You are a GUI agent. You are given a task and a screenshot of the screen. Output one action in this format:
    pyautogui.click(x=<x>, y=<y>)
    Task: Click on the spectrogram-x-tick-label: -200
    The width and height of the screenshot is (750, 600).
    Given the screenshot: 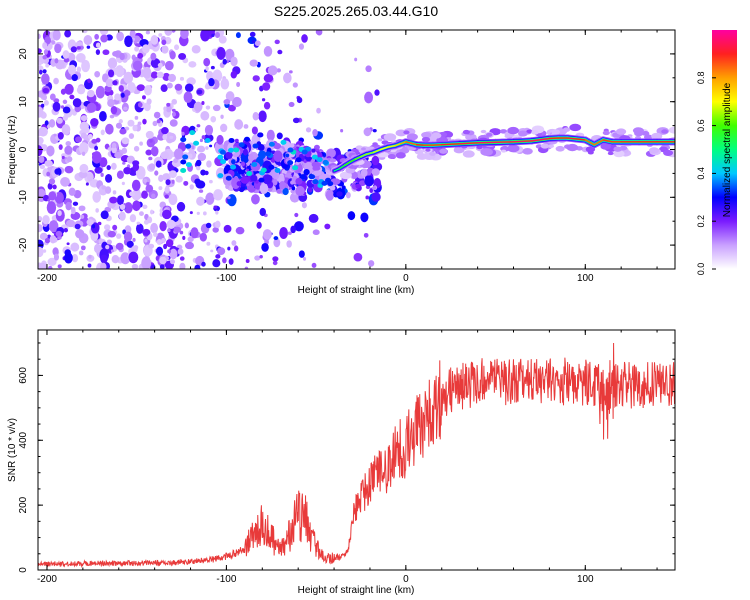 What is the action you would take?
    pyautogui.click(x=47, y=278)
    